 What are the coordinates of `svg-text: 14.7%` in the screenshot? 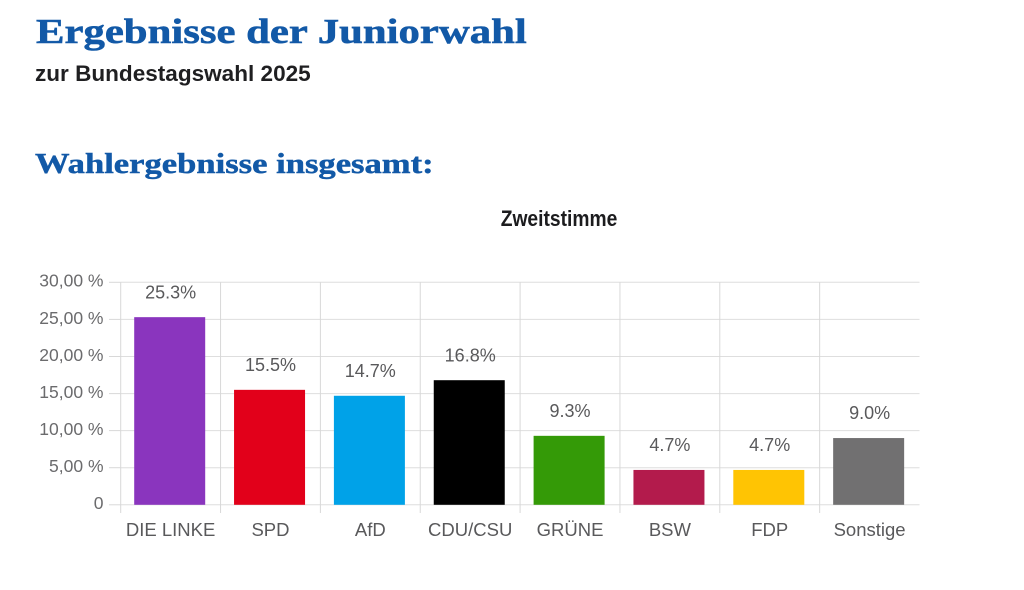 It's located at (370, 371).